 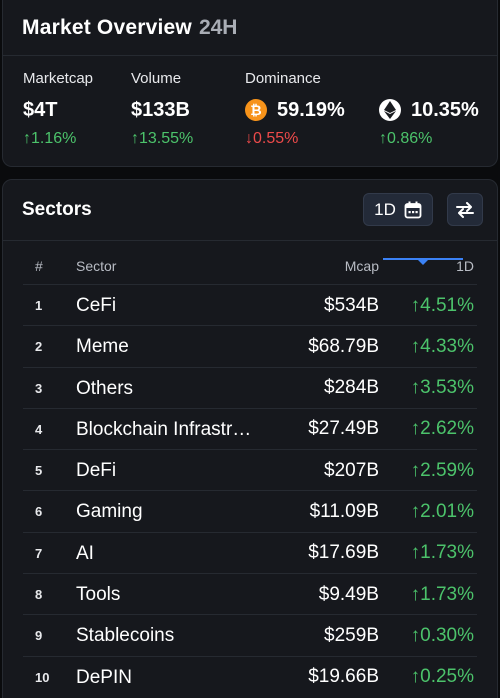 I want to click on sectors-table-header: # Sector Mcap 1D, so click(x=250, y=271).